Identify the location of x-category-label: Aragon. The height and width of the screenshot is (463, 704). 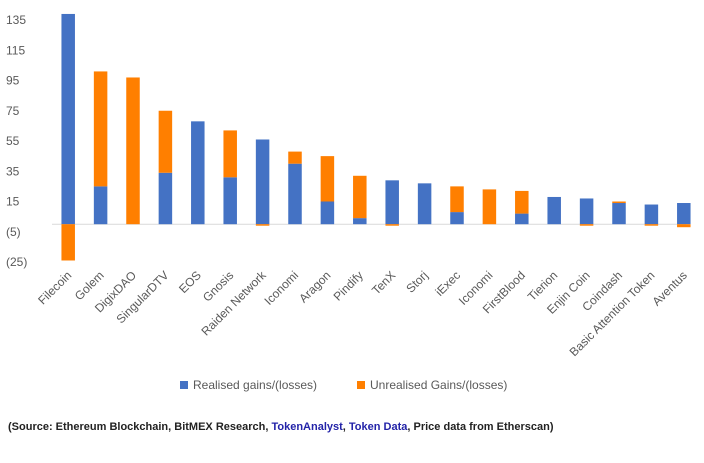
(314, 286).